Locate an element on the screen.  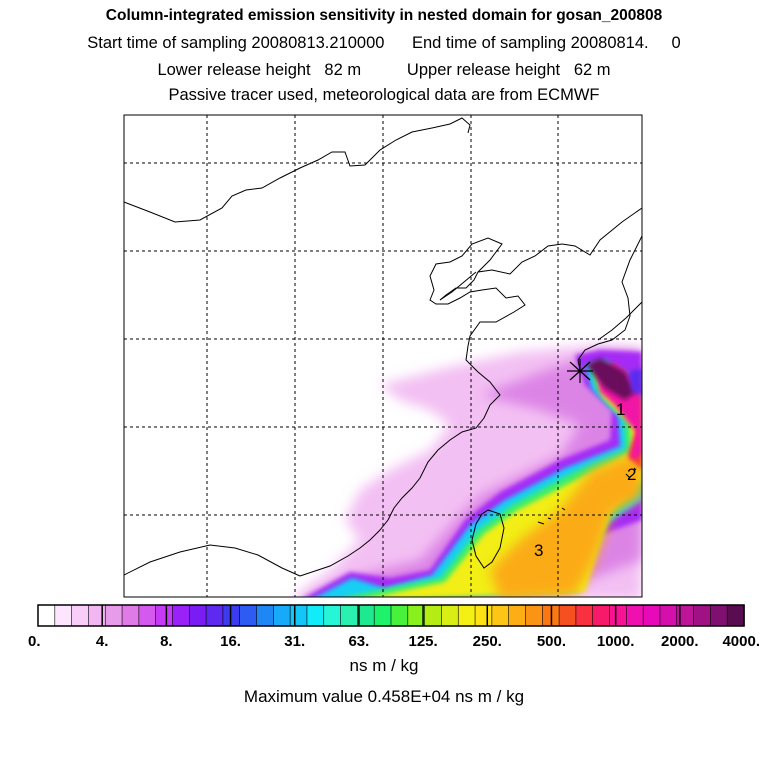
colorbar-tick-label: 63. is located at coordinates (358, 641).